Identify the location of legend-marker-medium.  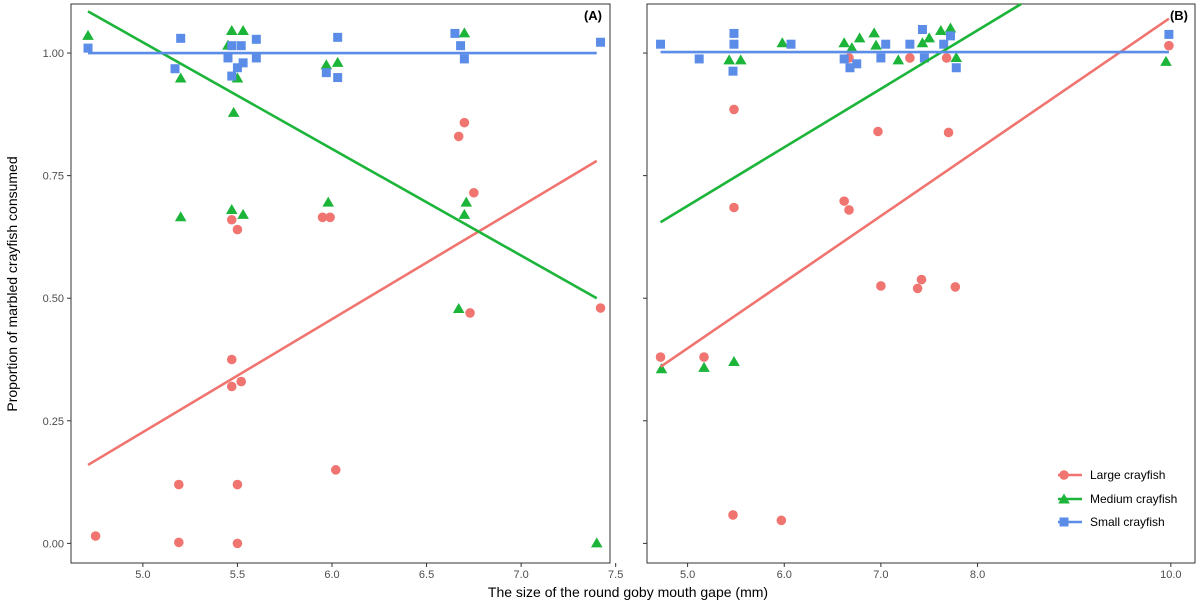
(1064, 498).